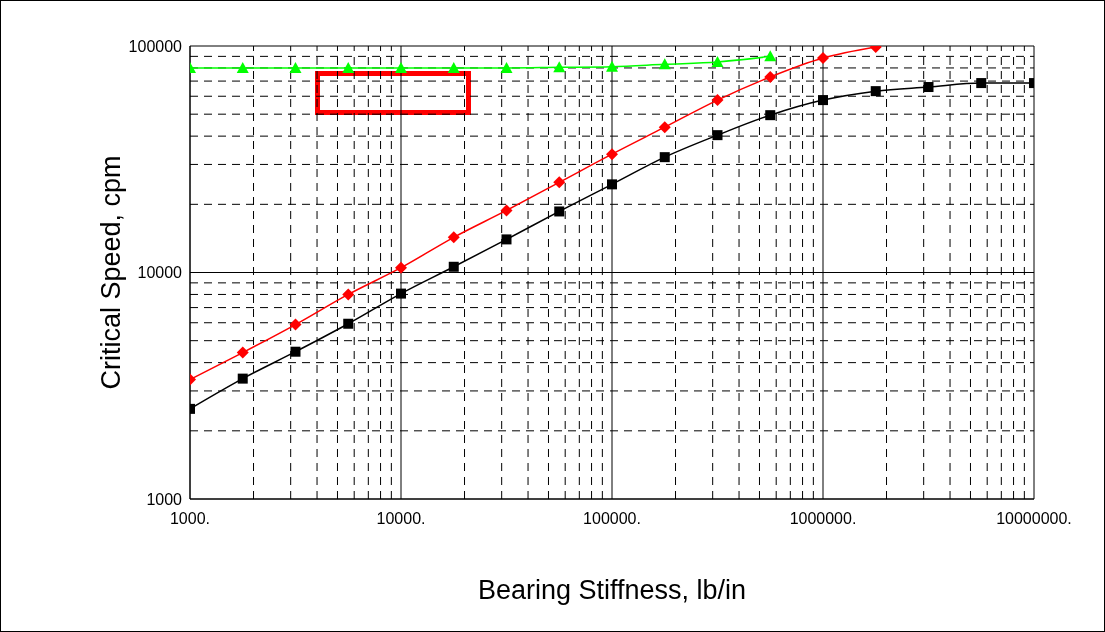  Describe the element at coordinates (401, 519) in the screenshot. I see `x-tick-label: 10000.` at that location.